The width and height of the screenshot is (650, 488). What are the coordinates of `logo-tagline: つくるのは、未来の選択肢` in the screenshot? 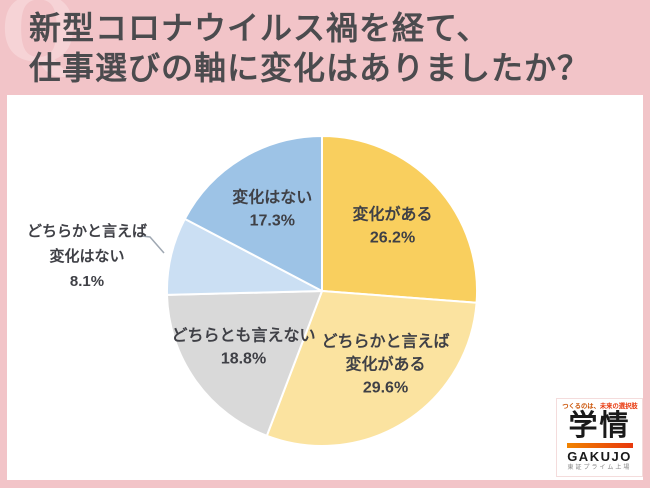 It's located at (599, 406).